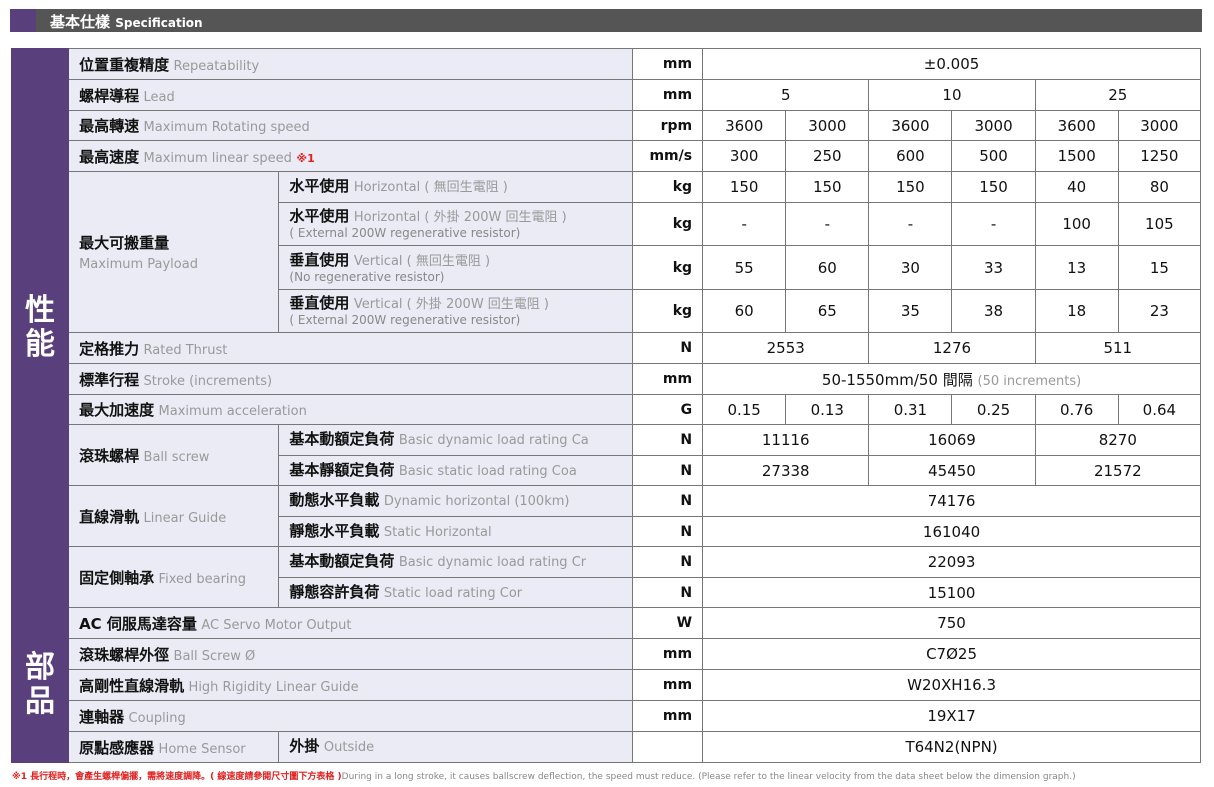 The width and height of the screenshot is (1214, 787). What do you see at coordinates (667, 409) in the screenshot?
I see `unit-cell: G` at bounding box center [667, 409].